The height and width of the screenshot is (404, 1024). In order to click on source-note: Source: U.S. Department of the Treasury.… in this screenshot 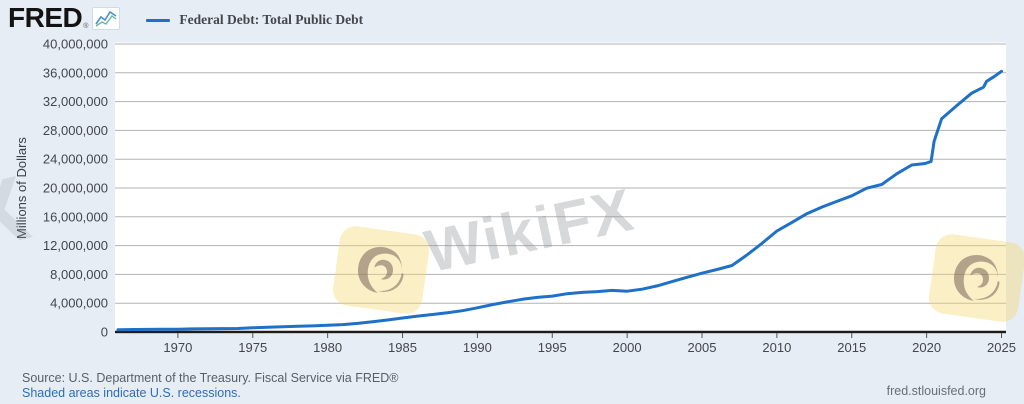, I will do `click(210, 378)`.